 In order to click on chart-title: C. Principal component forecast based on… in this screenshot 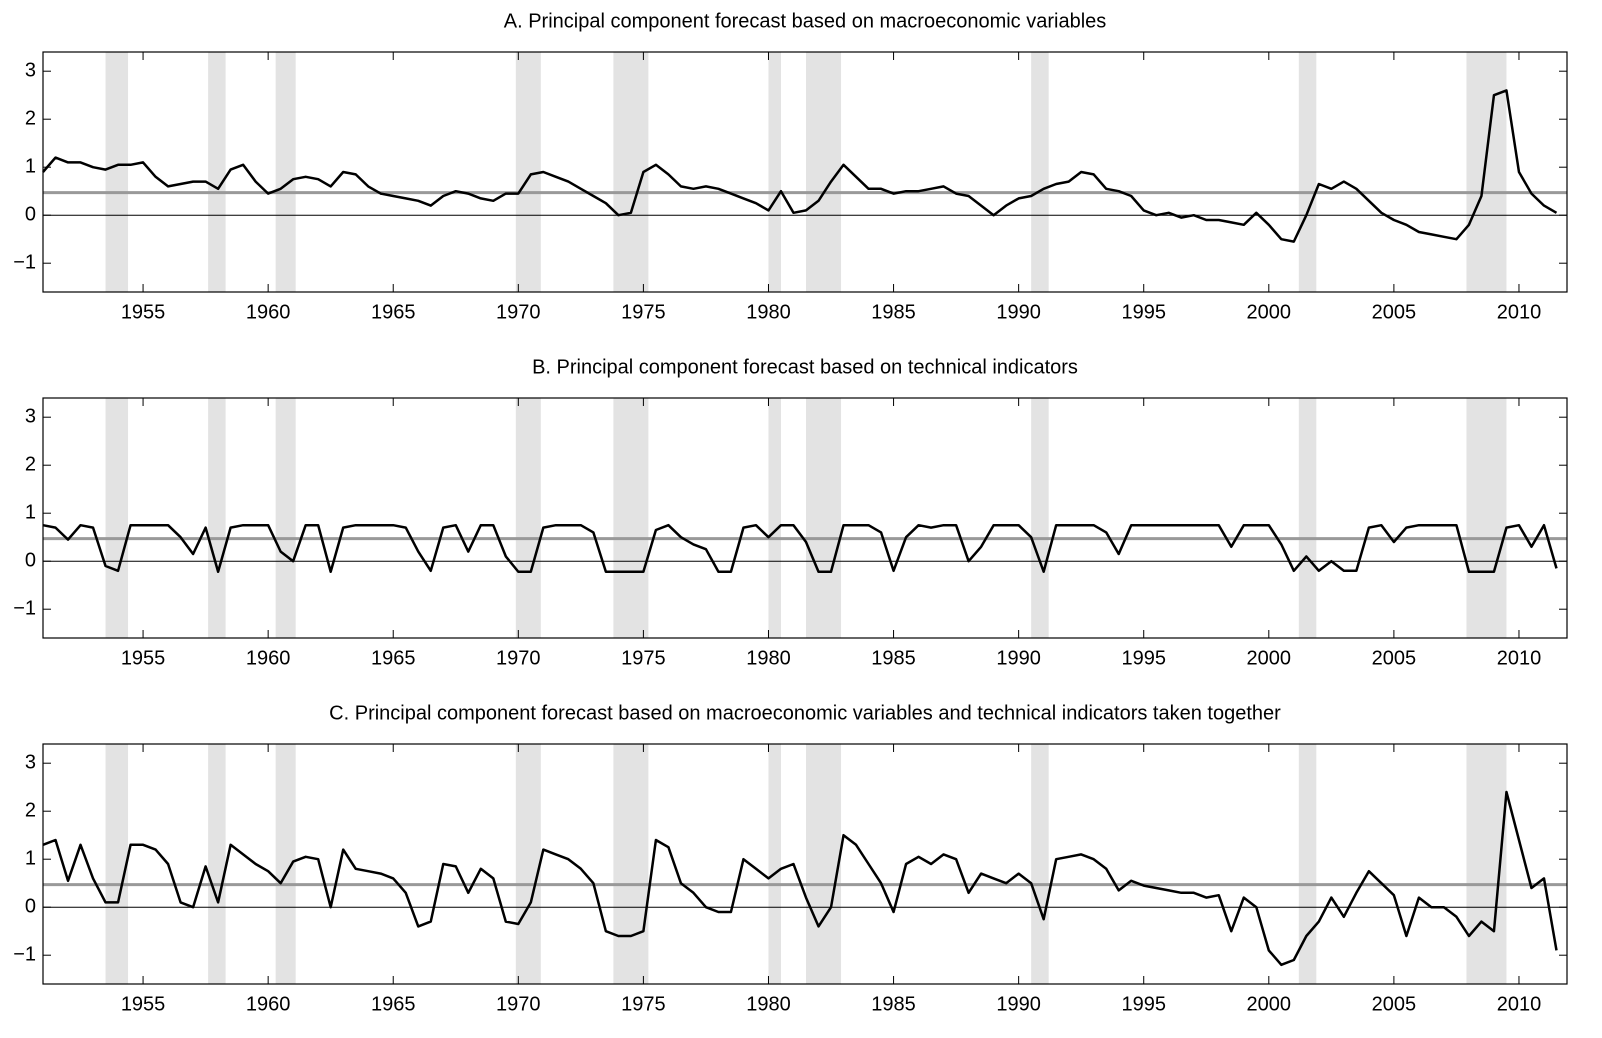, I will do `click(805, 713)`.